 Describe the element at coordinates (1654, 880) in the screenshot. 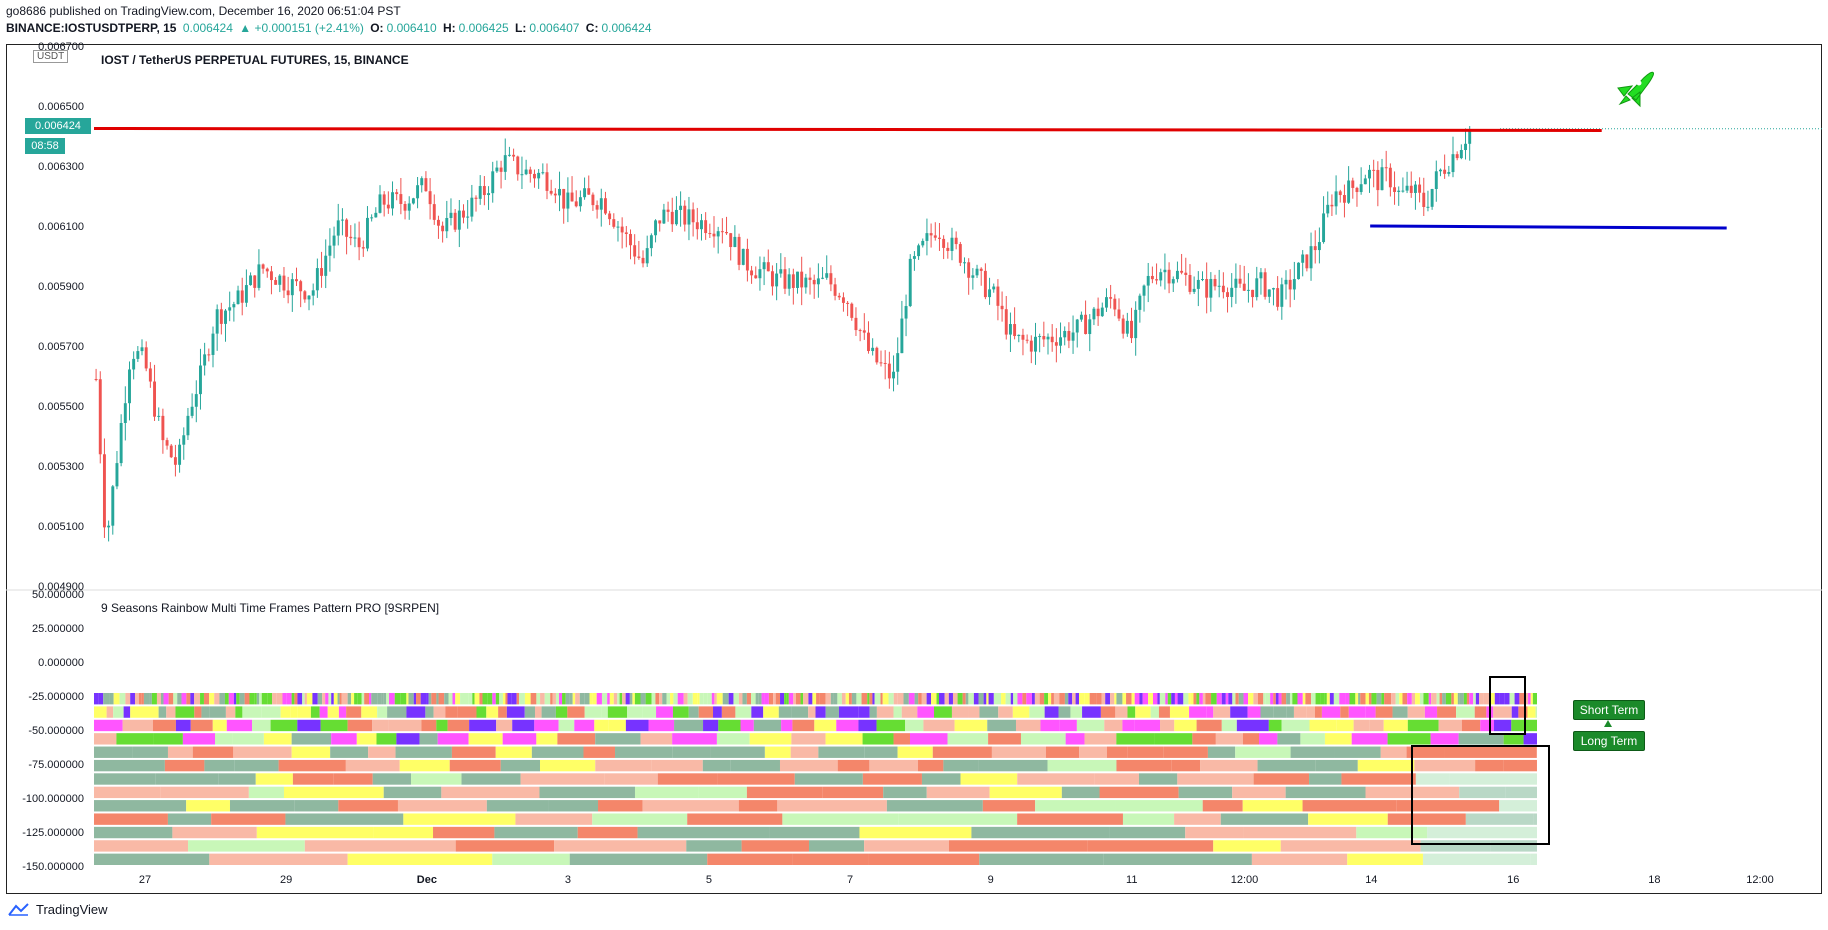

I see `time-axis-tick: 18` at that location.